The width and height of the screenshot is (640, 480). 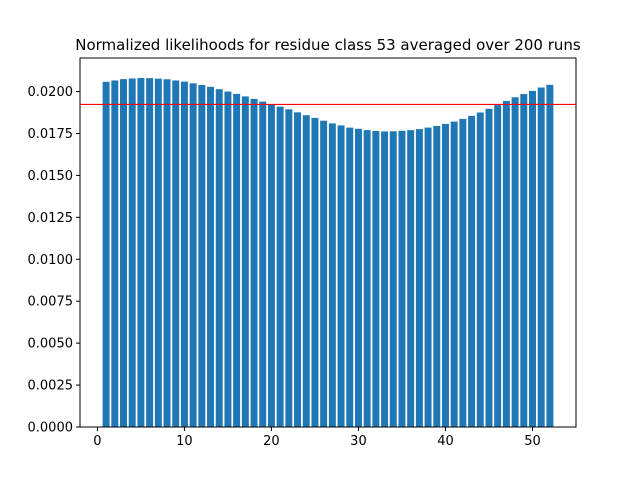 What do you see at coordinates (445, 441) in the screenshot?
I see `x-tick-label: 40` at bounding box center [445, 441].